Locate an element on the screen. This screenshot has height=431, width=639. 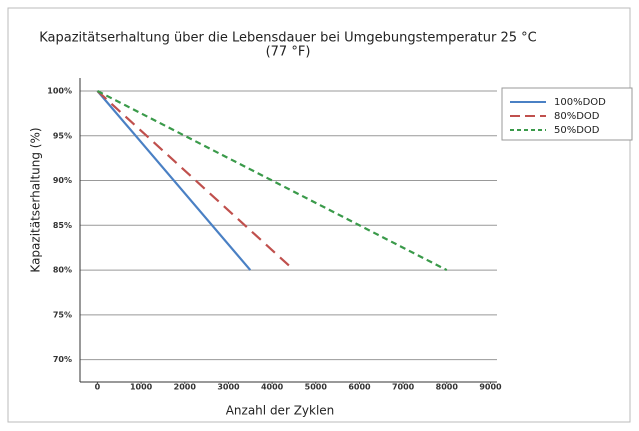
y-tick-label: 100% is located at coordinates (59, 91).